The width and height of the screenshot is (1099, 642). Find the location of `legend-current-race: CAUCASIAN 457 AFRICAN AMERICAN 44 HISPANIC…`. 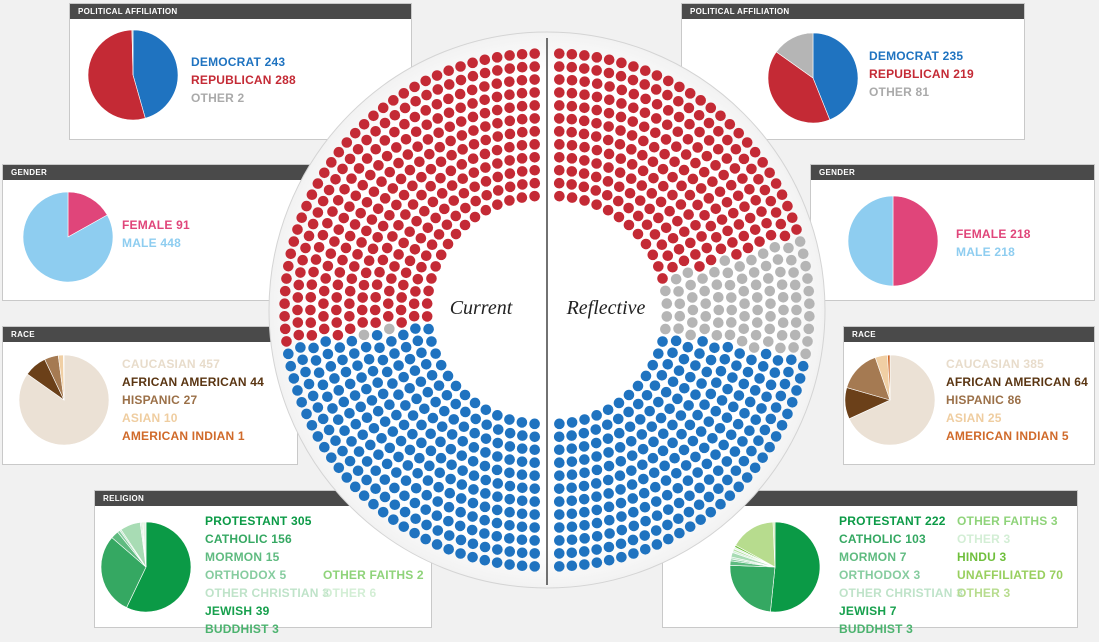

legend-current-race: CAUCASIAN 457 AFRICAN AMERICAN 44 HISPANIC… is located at coordinates (193, 400).